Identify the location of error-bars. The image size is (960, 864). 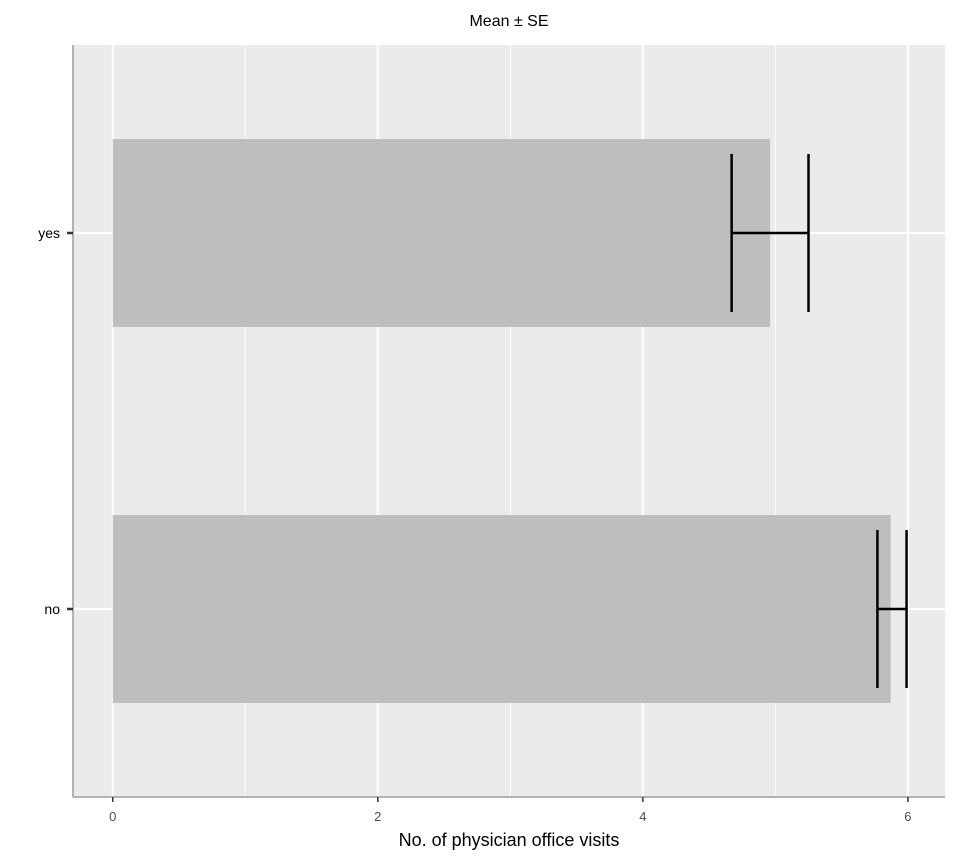
(819, 421).